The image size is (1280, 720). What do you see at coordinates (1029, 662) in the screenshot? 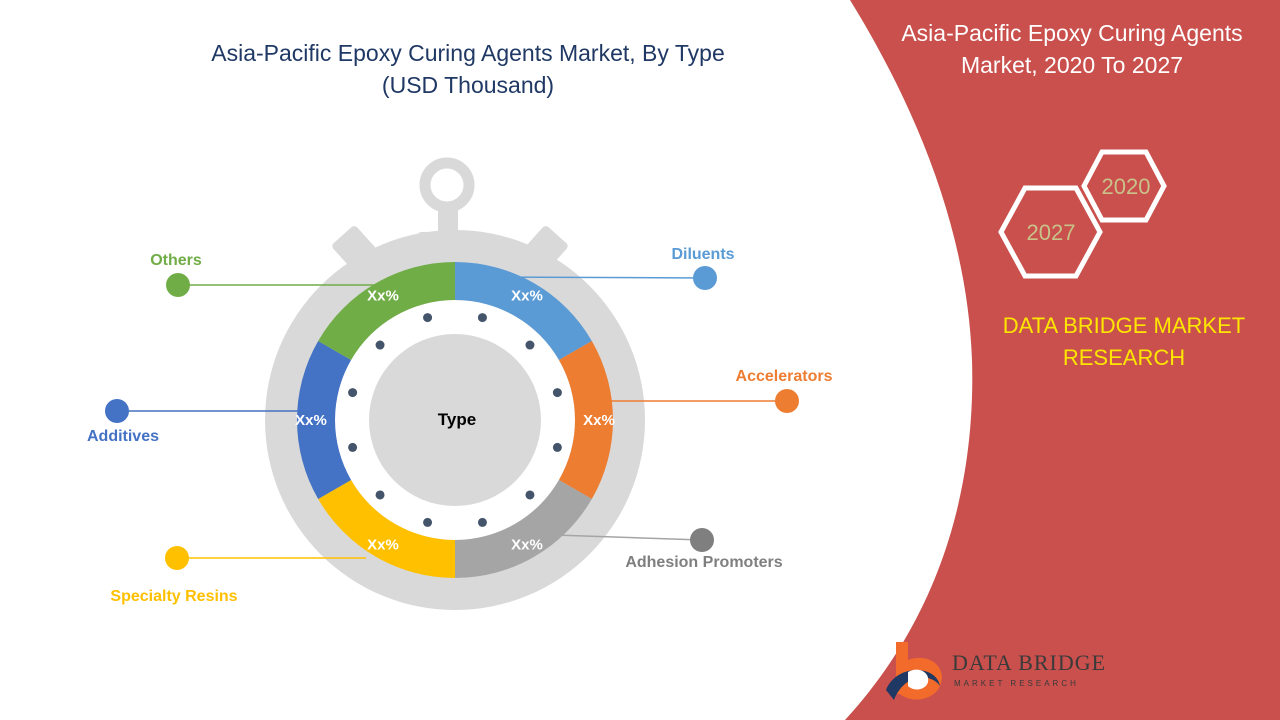
I see `logo-name: DATA BRIDGE` at bounding box center [1029, 662].